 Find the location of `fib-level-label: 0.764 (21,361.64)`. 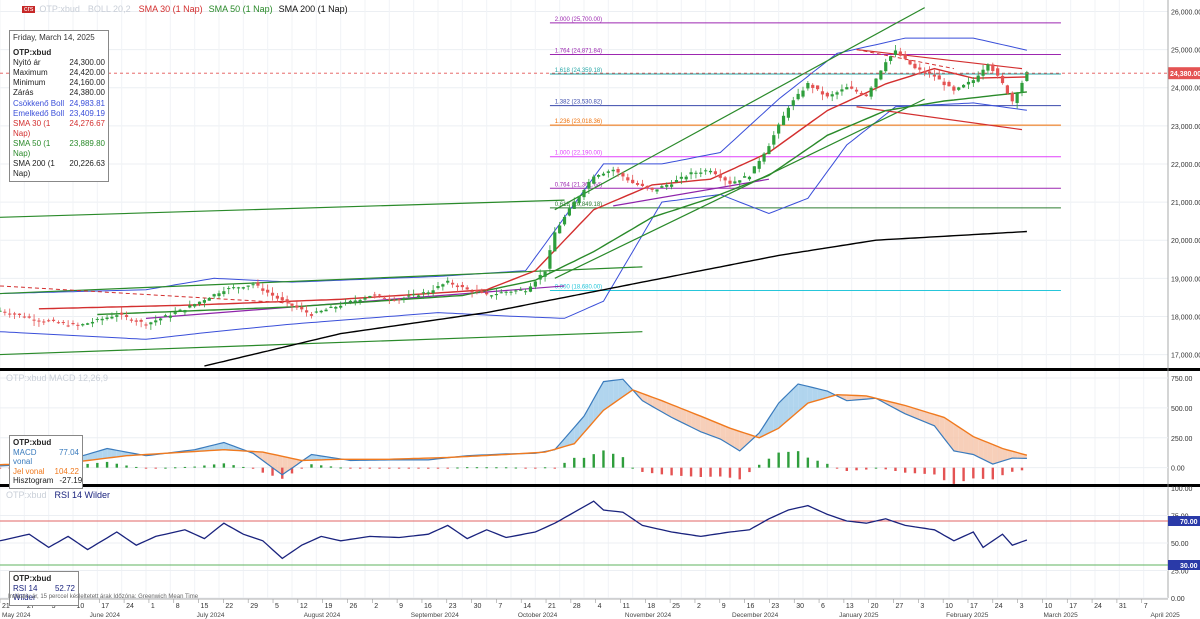

fib-level-label: 0.764 (21,361.64) is located at coordinates (578, 185).